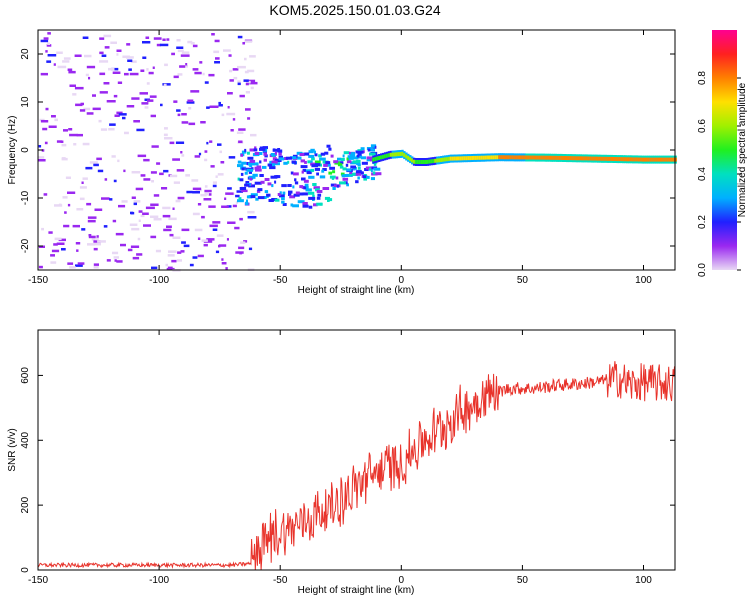  I want to click on x-tick-label: 0, so click(402, 280).